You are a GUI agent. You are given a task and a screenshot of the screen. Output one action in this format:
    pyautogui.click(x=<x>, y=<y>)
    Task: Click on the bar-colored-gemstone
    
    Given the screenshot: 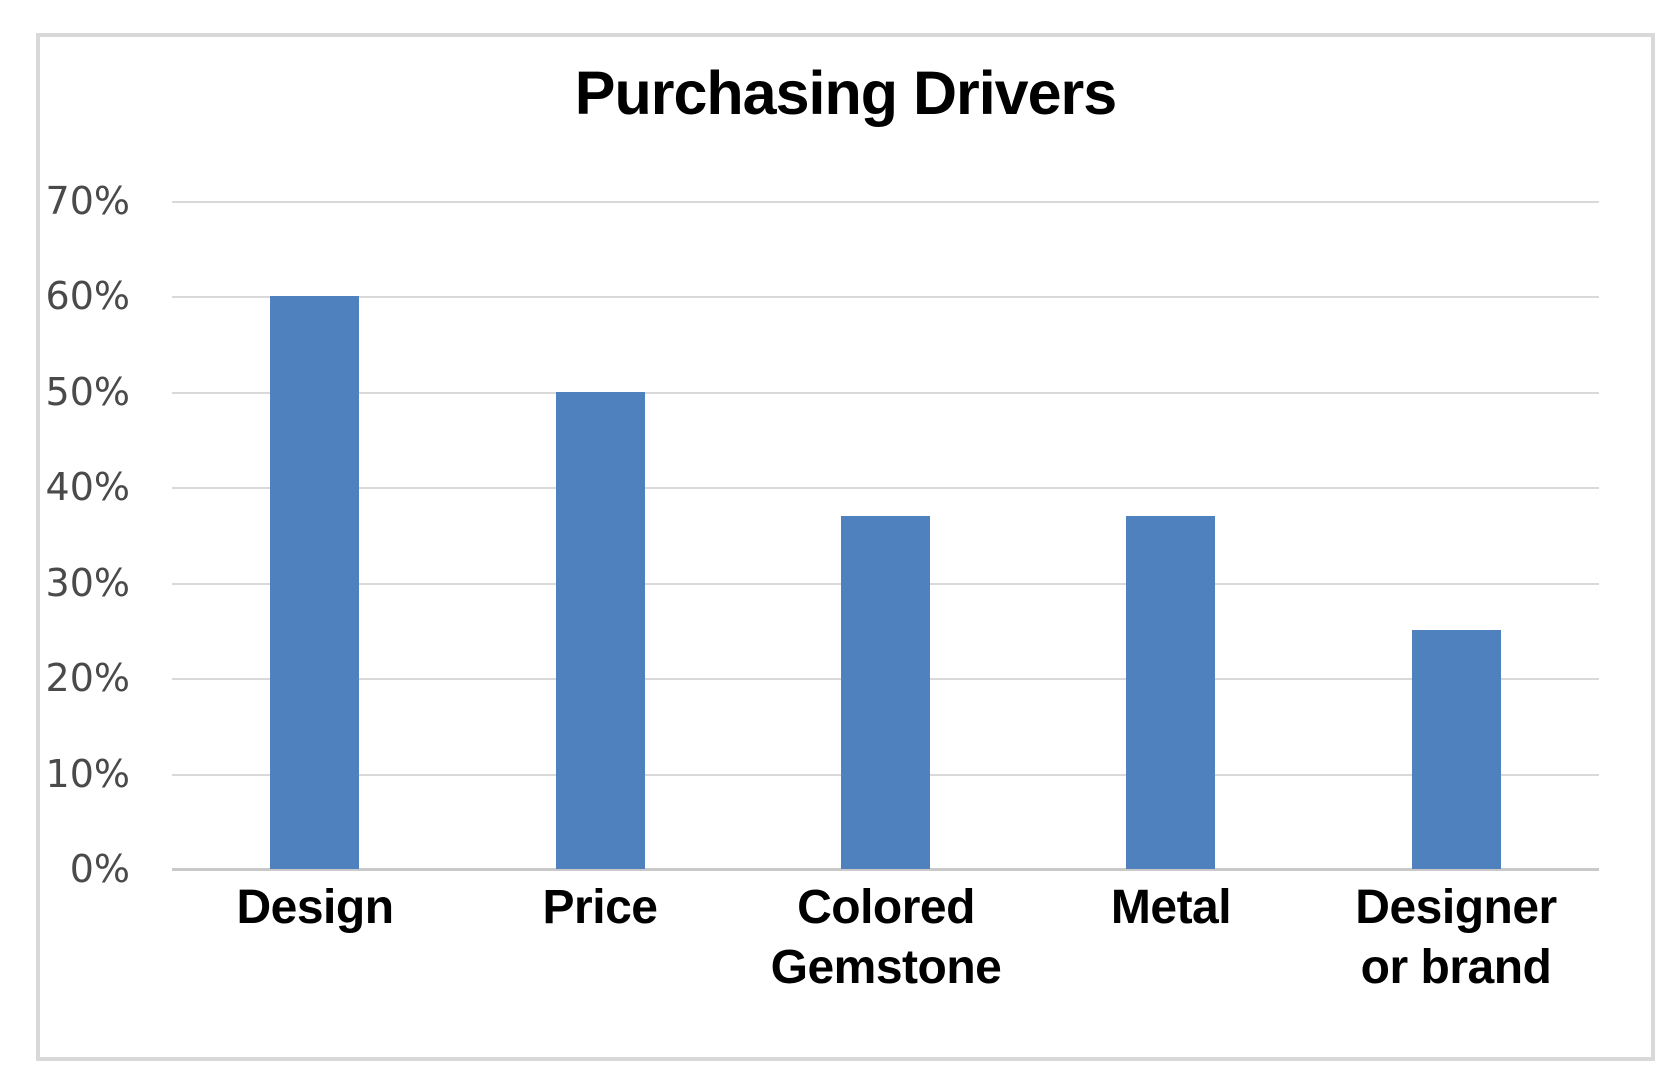 What is the action you would take?
    pyautogui.click(x=885, y=692)
    